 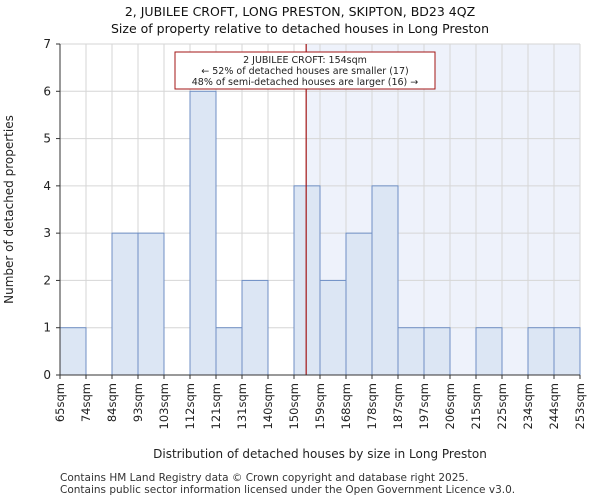 I want to click on x-tick-label: 178sqm, so click(x=372, y=406).